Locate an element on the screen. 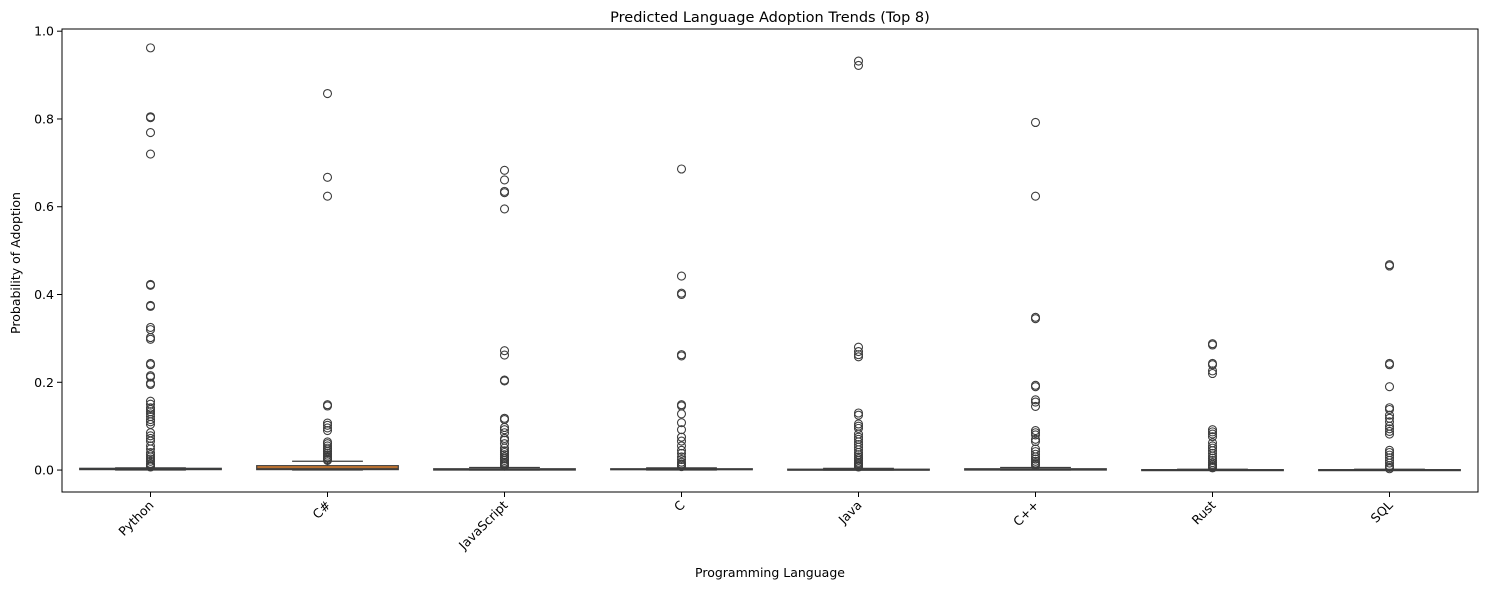 The width and height of the screenshot is (1489, 594). x-tick-label: SQL is located at coordinates (1382, 511).